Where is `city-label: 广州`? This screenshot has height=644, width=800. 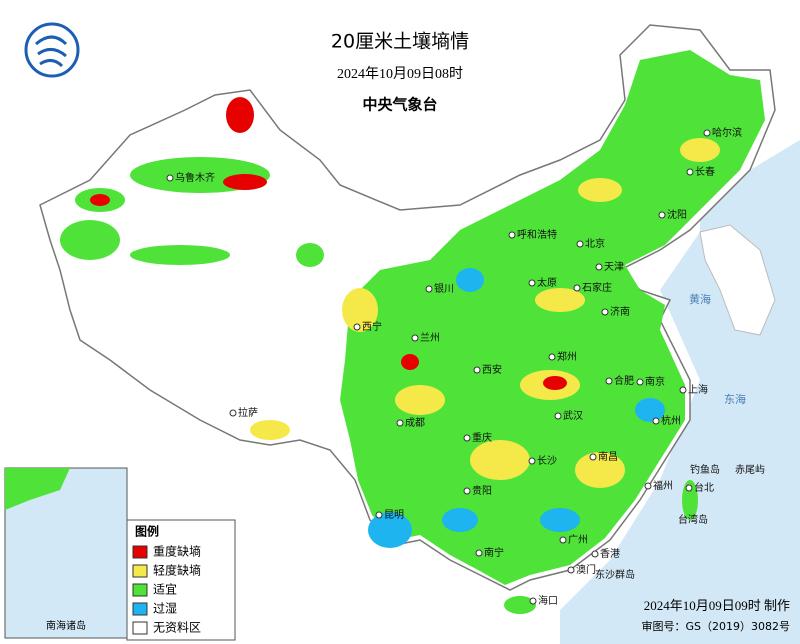
city-label: 广州 is located at coordinates (578, 540).